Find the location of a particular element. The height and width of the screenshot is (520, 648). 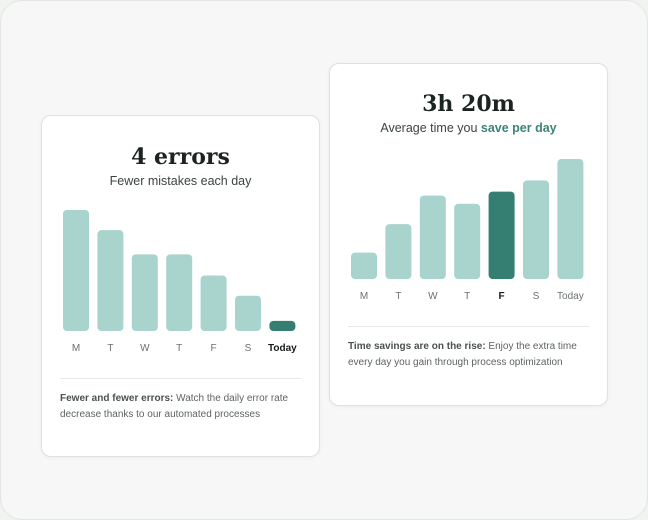

time-subtitle-prefix: Average time you is located at coordinates (430, 128).